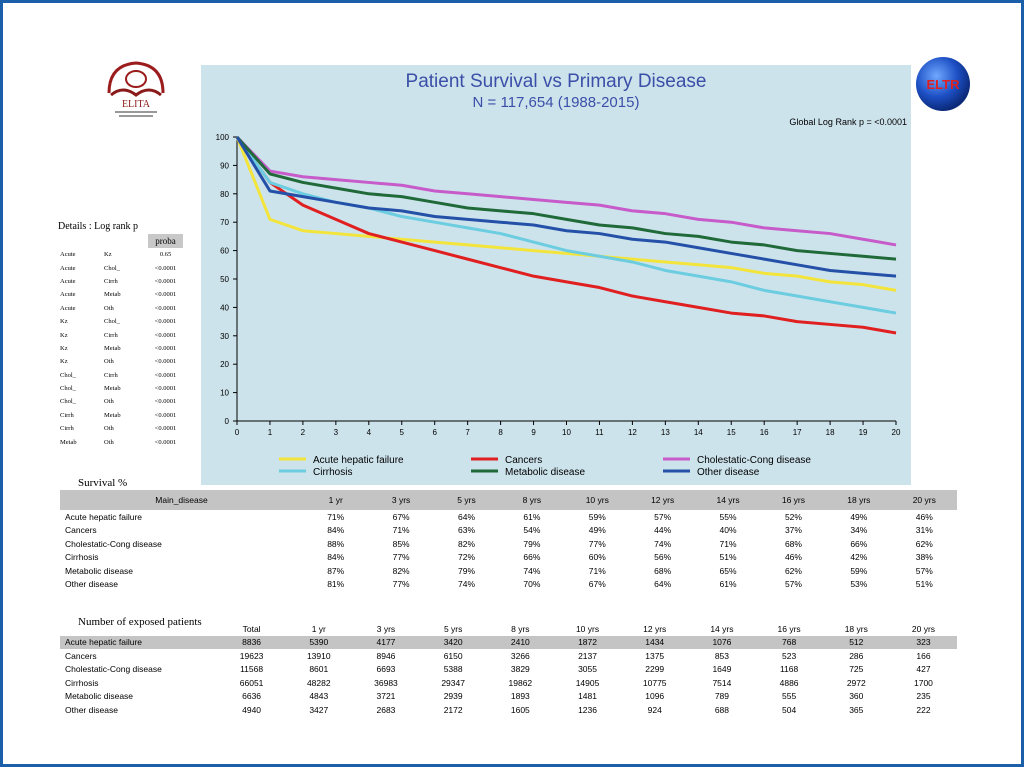 The image size is (1024, 767). Describe the element at coordinates (859, 584) in the screenshot. I see `survival-cell: 53%` at that location.